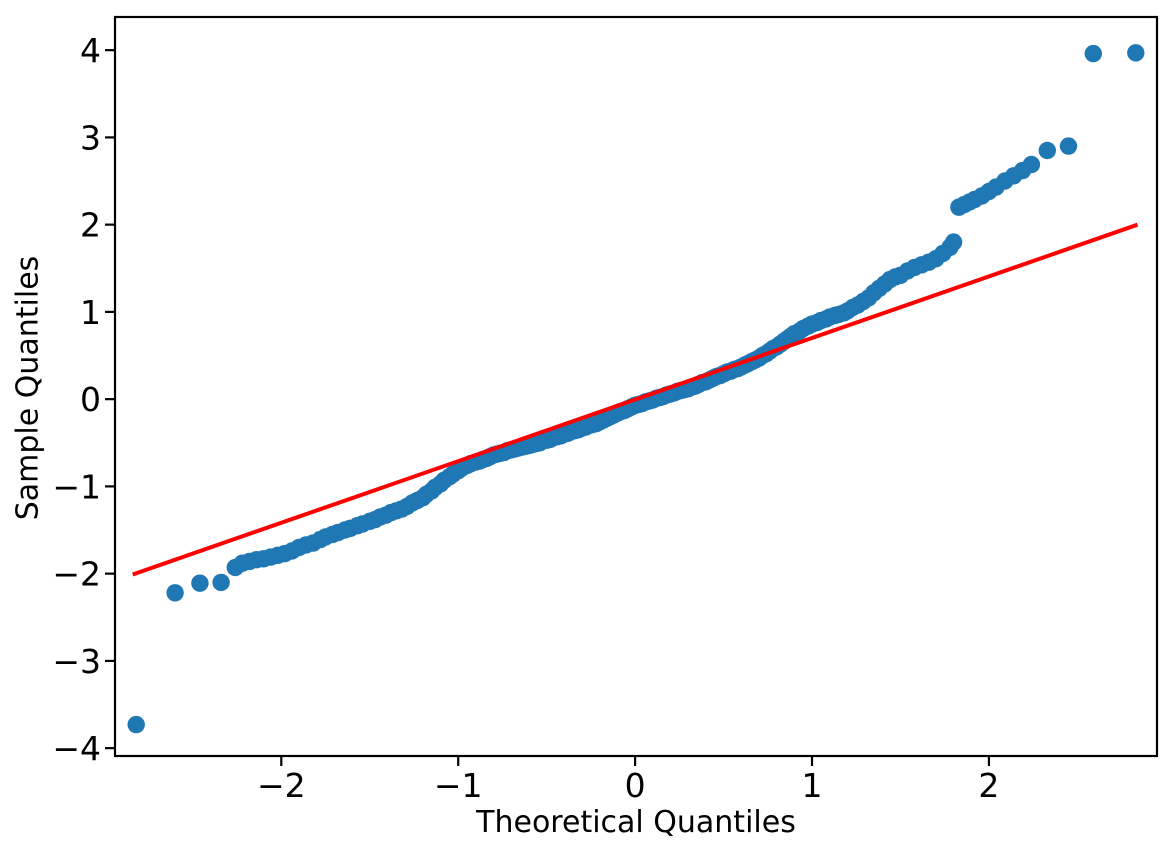 The image size is (1174, 858). What do you see at coordinates (636, 822) in the screenshot?
I see `x-axis-label: Theoretical Quantiles` at bounding box center [636, 822].